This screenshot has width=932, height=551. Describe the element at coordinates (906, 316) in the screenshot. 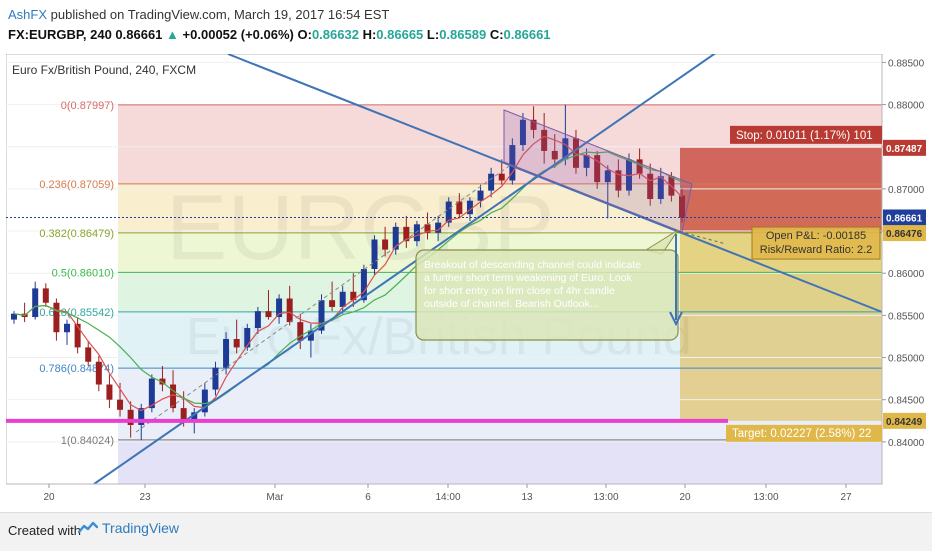

I see `price-tick-6: 0.85500` at that location.